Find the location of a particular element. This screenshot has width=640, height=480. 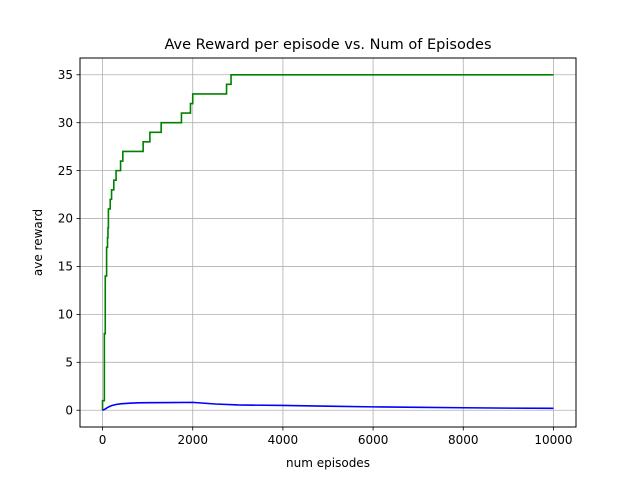

x-axis-label: num episodes is located at coordinates (328, 463).